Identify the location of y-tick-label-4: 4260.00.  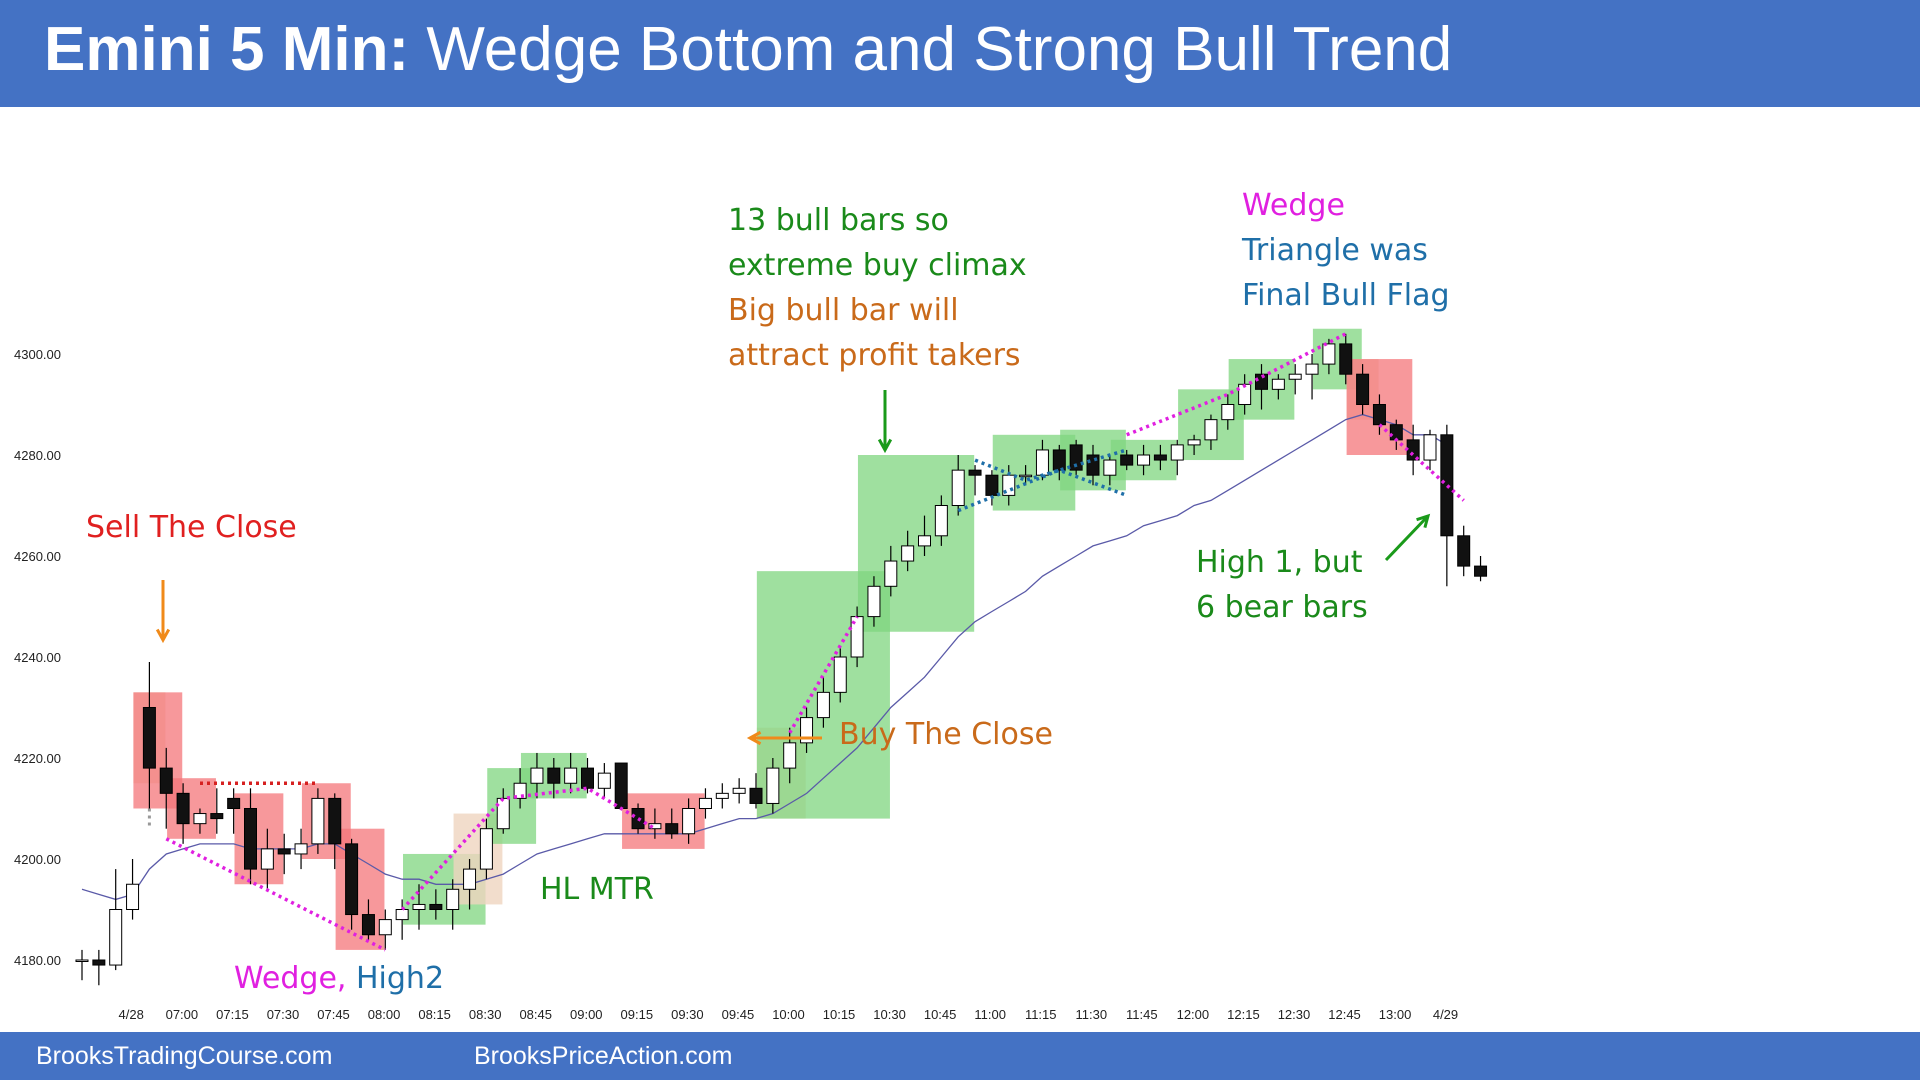
(37, 556).